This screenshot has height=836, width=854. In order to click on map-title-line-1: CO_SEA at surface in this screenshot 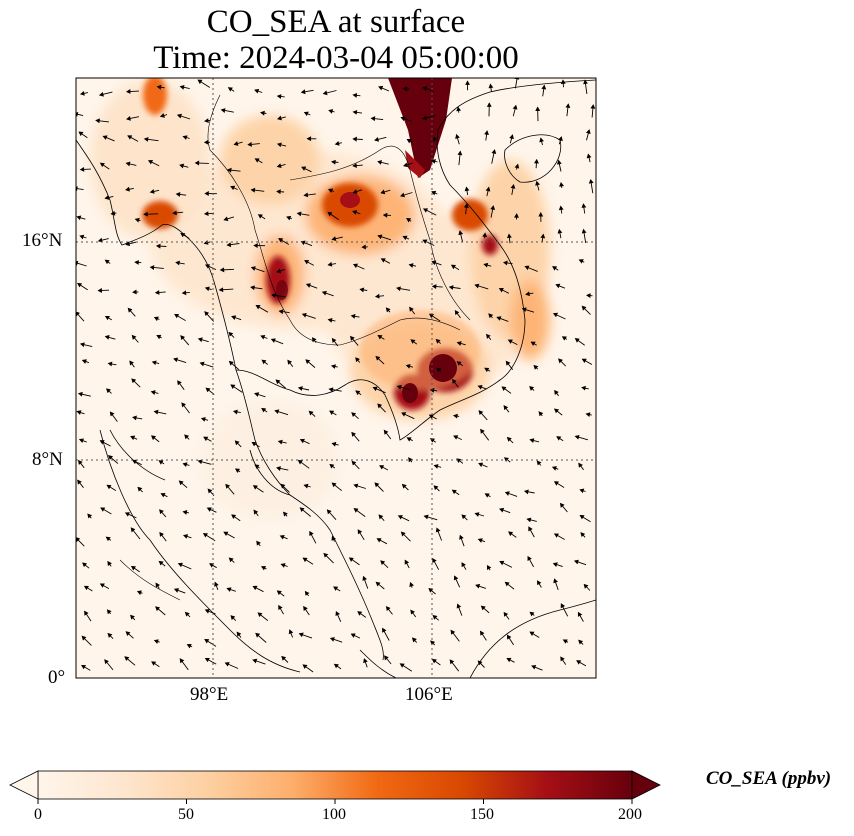, I will do `click(336, 22)`.